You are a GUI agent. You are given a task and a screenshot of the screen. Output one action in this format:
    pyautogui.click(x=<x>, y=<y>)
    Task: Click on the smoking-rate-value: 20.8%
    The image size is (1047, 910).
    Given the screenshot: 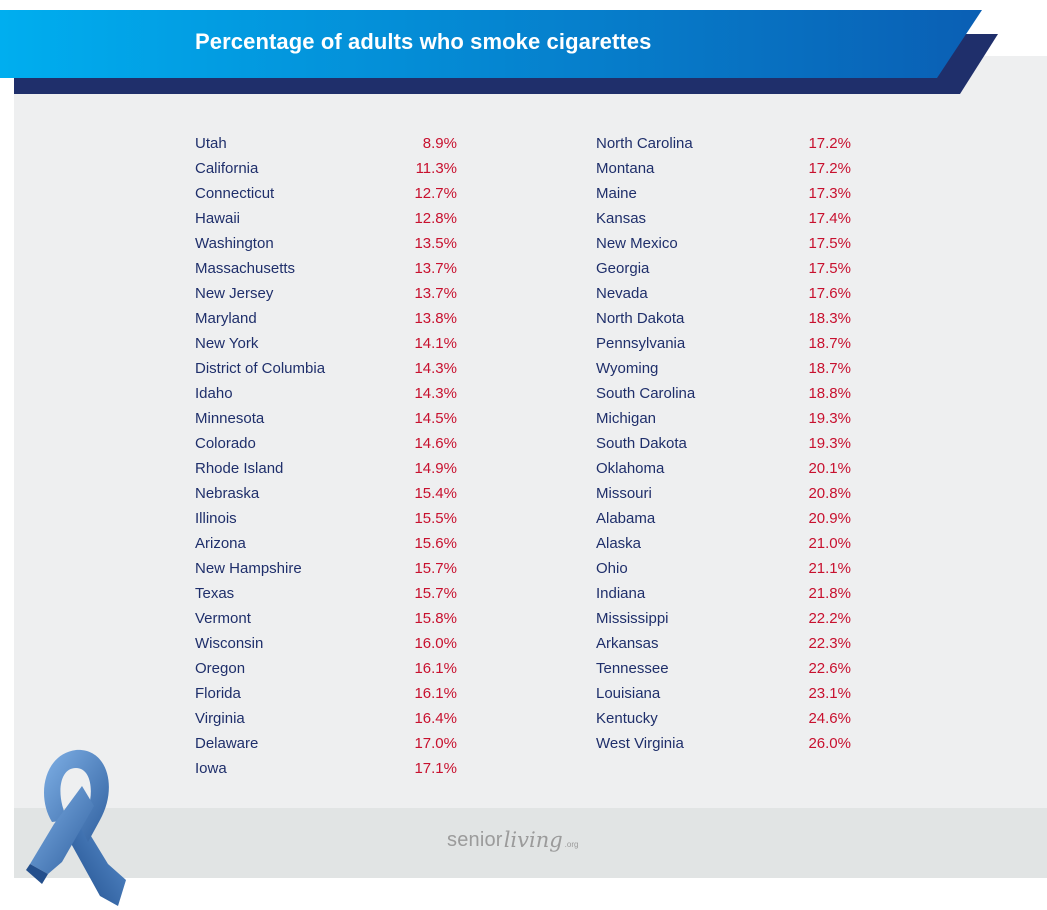 What is the action you would take?
    pyautogui.click(x=829, y=493)
    